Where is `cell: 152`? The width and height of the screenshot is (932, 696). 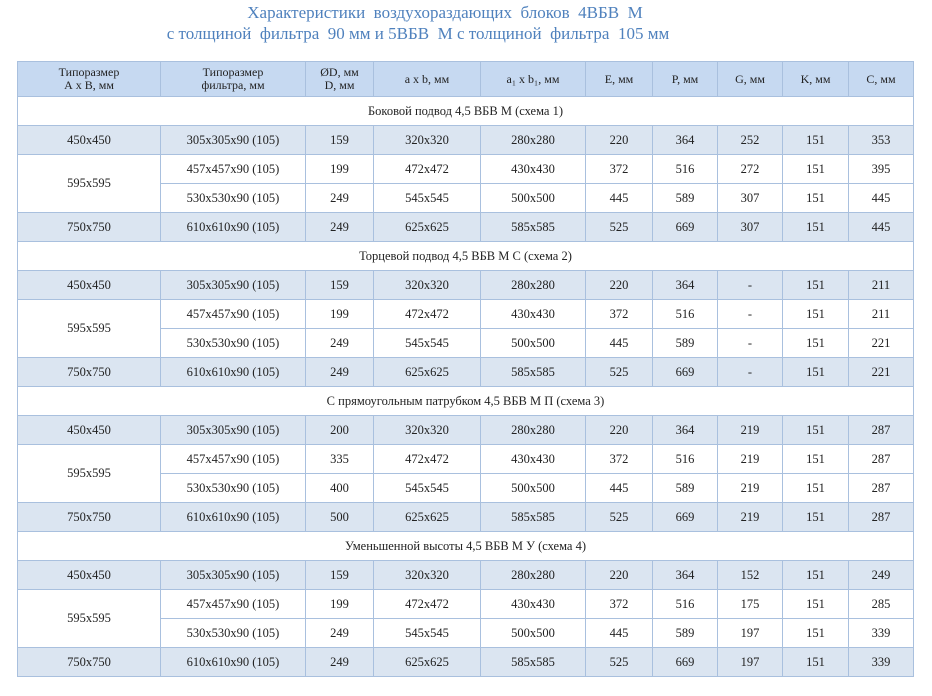 cell: 152 is located at coordinates (750, 575).